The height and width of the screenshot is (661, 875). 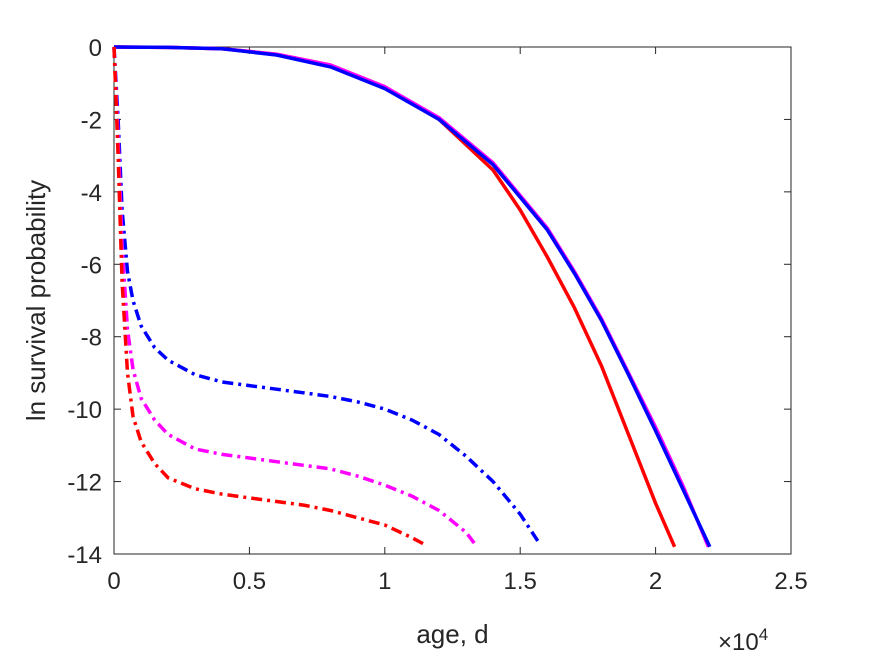 What do you see at coordinates (84, 410) in the screenshot?
I see `y-tick-label: -10` at bounding box center [84, 410].